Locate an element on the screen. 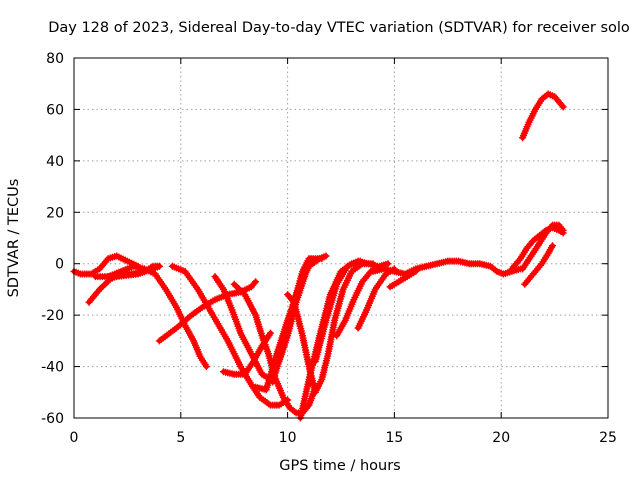 This screenshot has height=480, width=640. y-tick-label: -40 is located at coordinates (52, 368).